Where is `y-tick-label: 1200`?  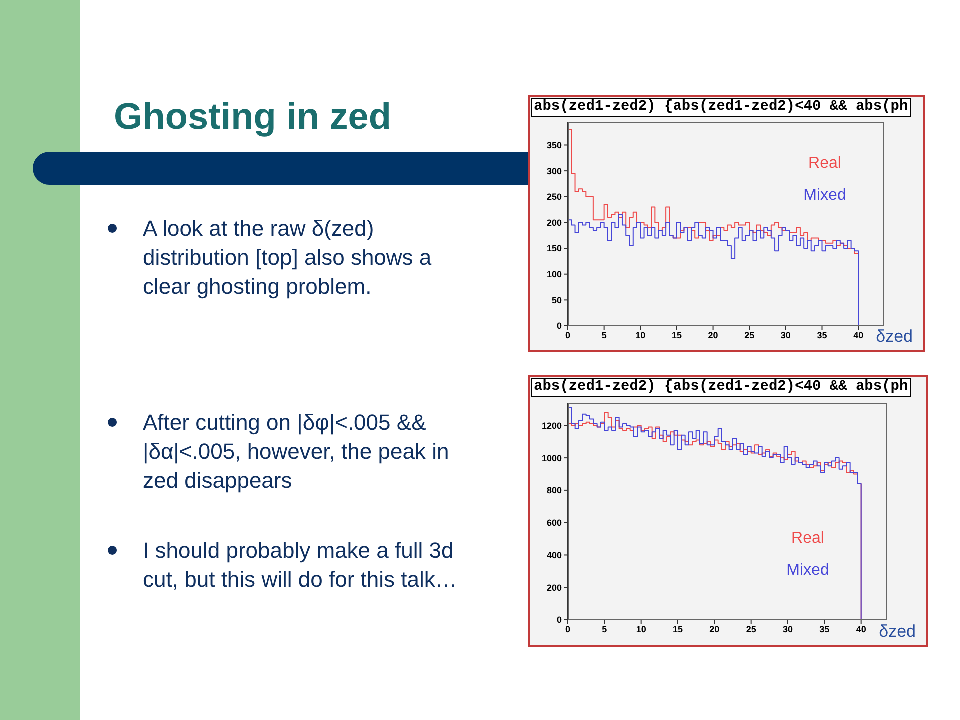
y-tick-label: 1200 is located at coordinates (552, 425).